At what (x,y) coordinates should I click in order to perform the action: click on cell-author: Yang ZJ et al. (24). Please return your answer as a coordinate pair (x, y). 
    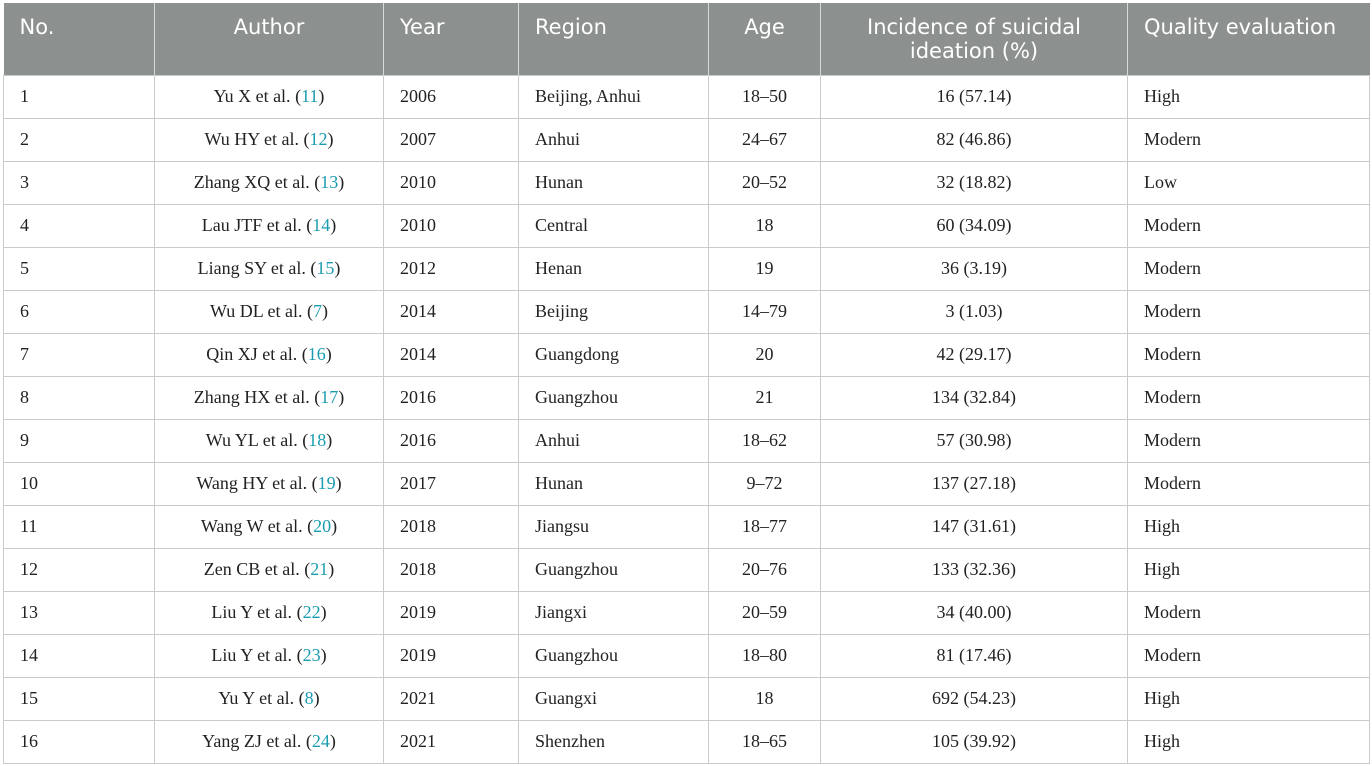
    Looking at the image, I should click on (269, 741).